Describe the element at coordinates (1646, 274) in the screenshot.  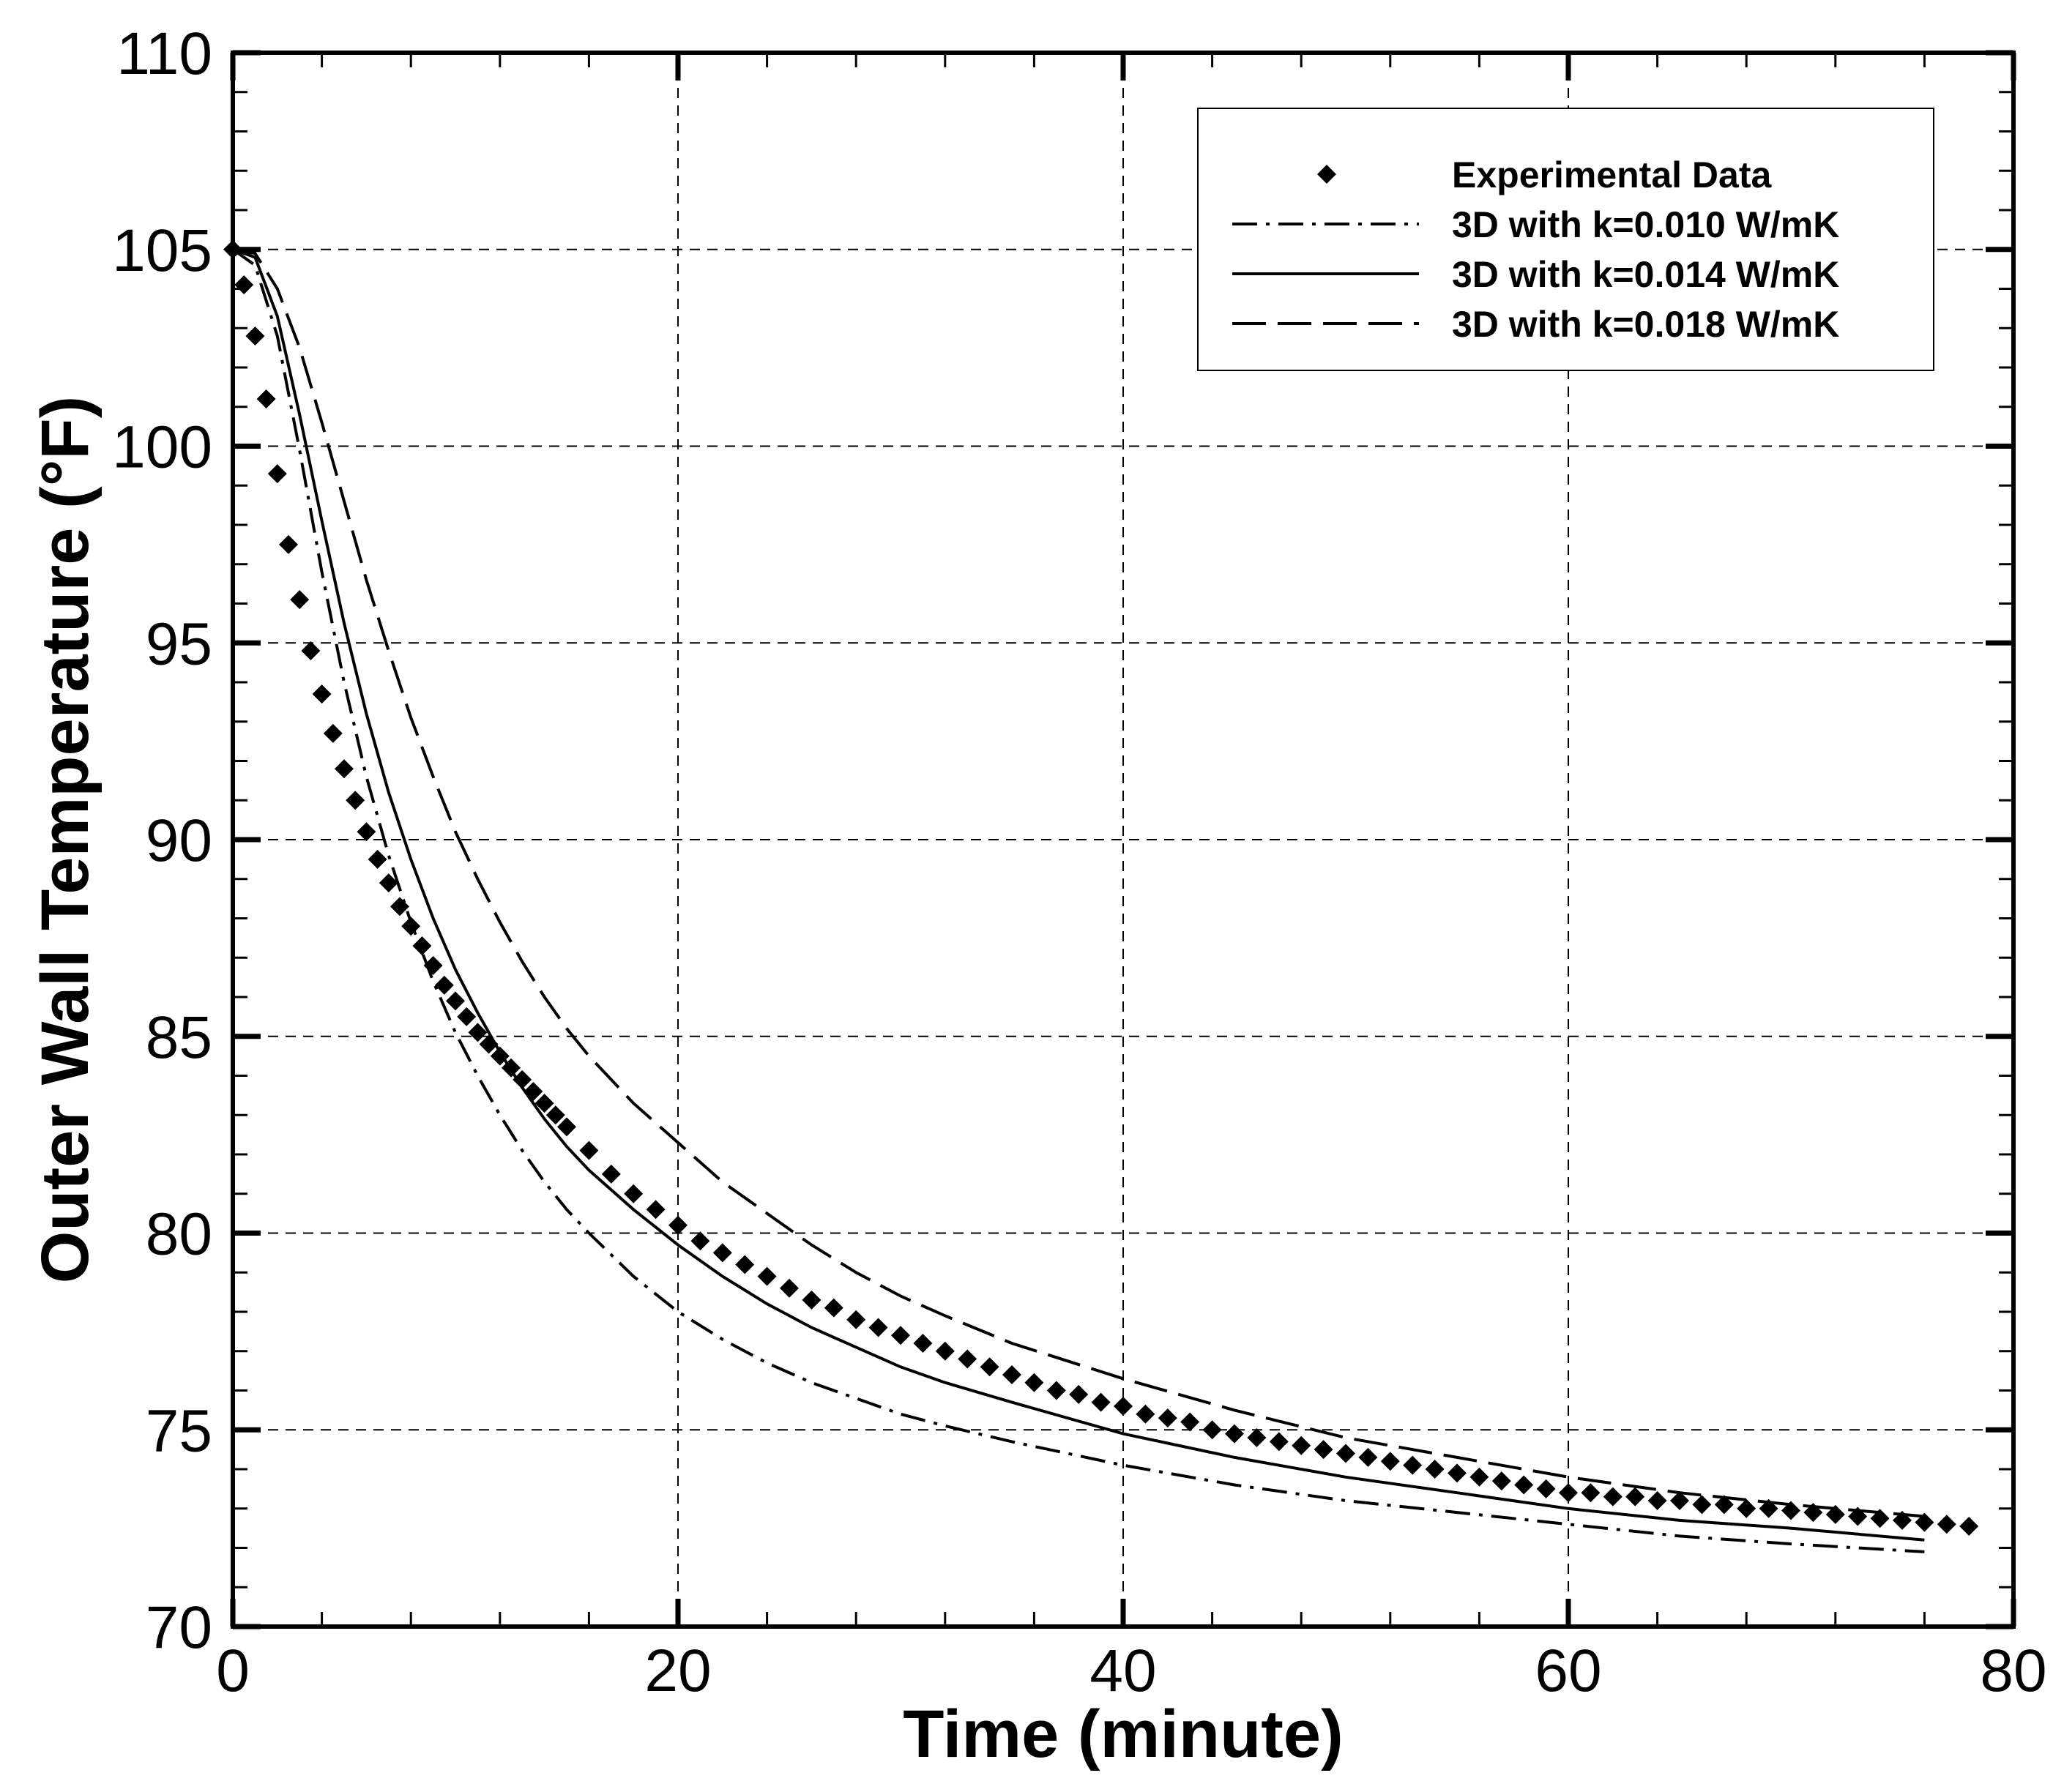
I see `legend-label: 3D with k=0.014 W/mK` at that location.